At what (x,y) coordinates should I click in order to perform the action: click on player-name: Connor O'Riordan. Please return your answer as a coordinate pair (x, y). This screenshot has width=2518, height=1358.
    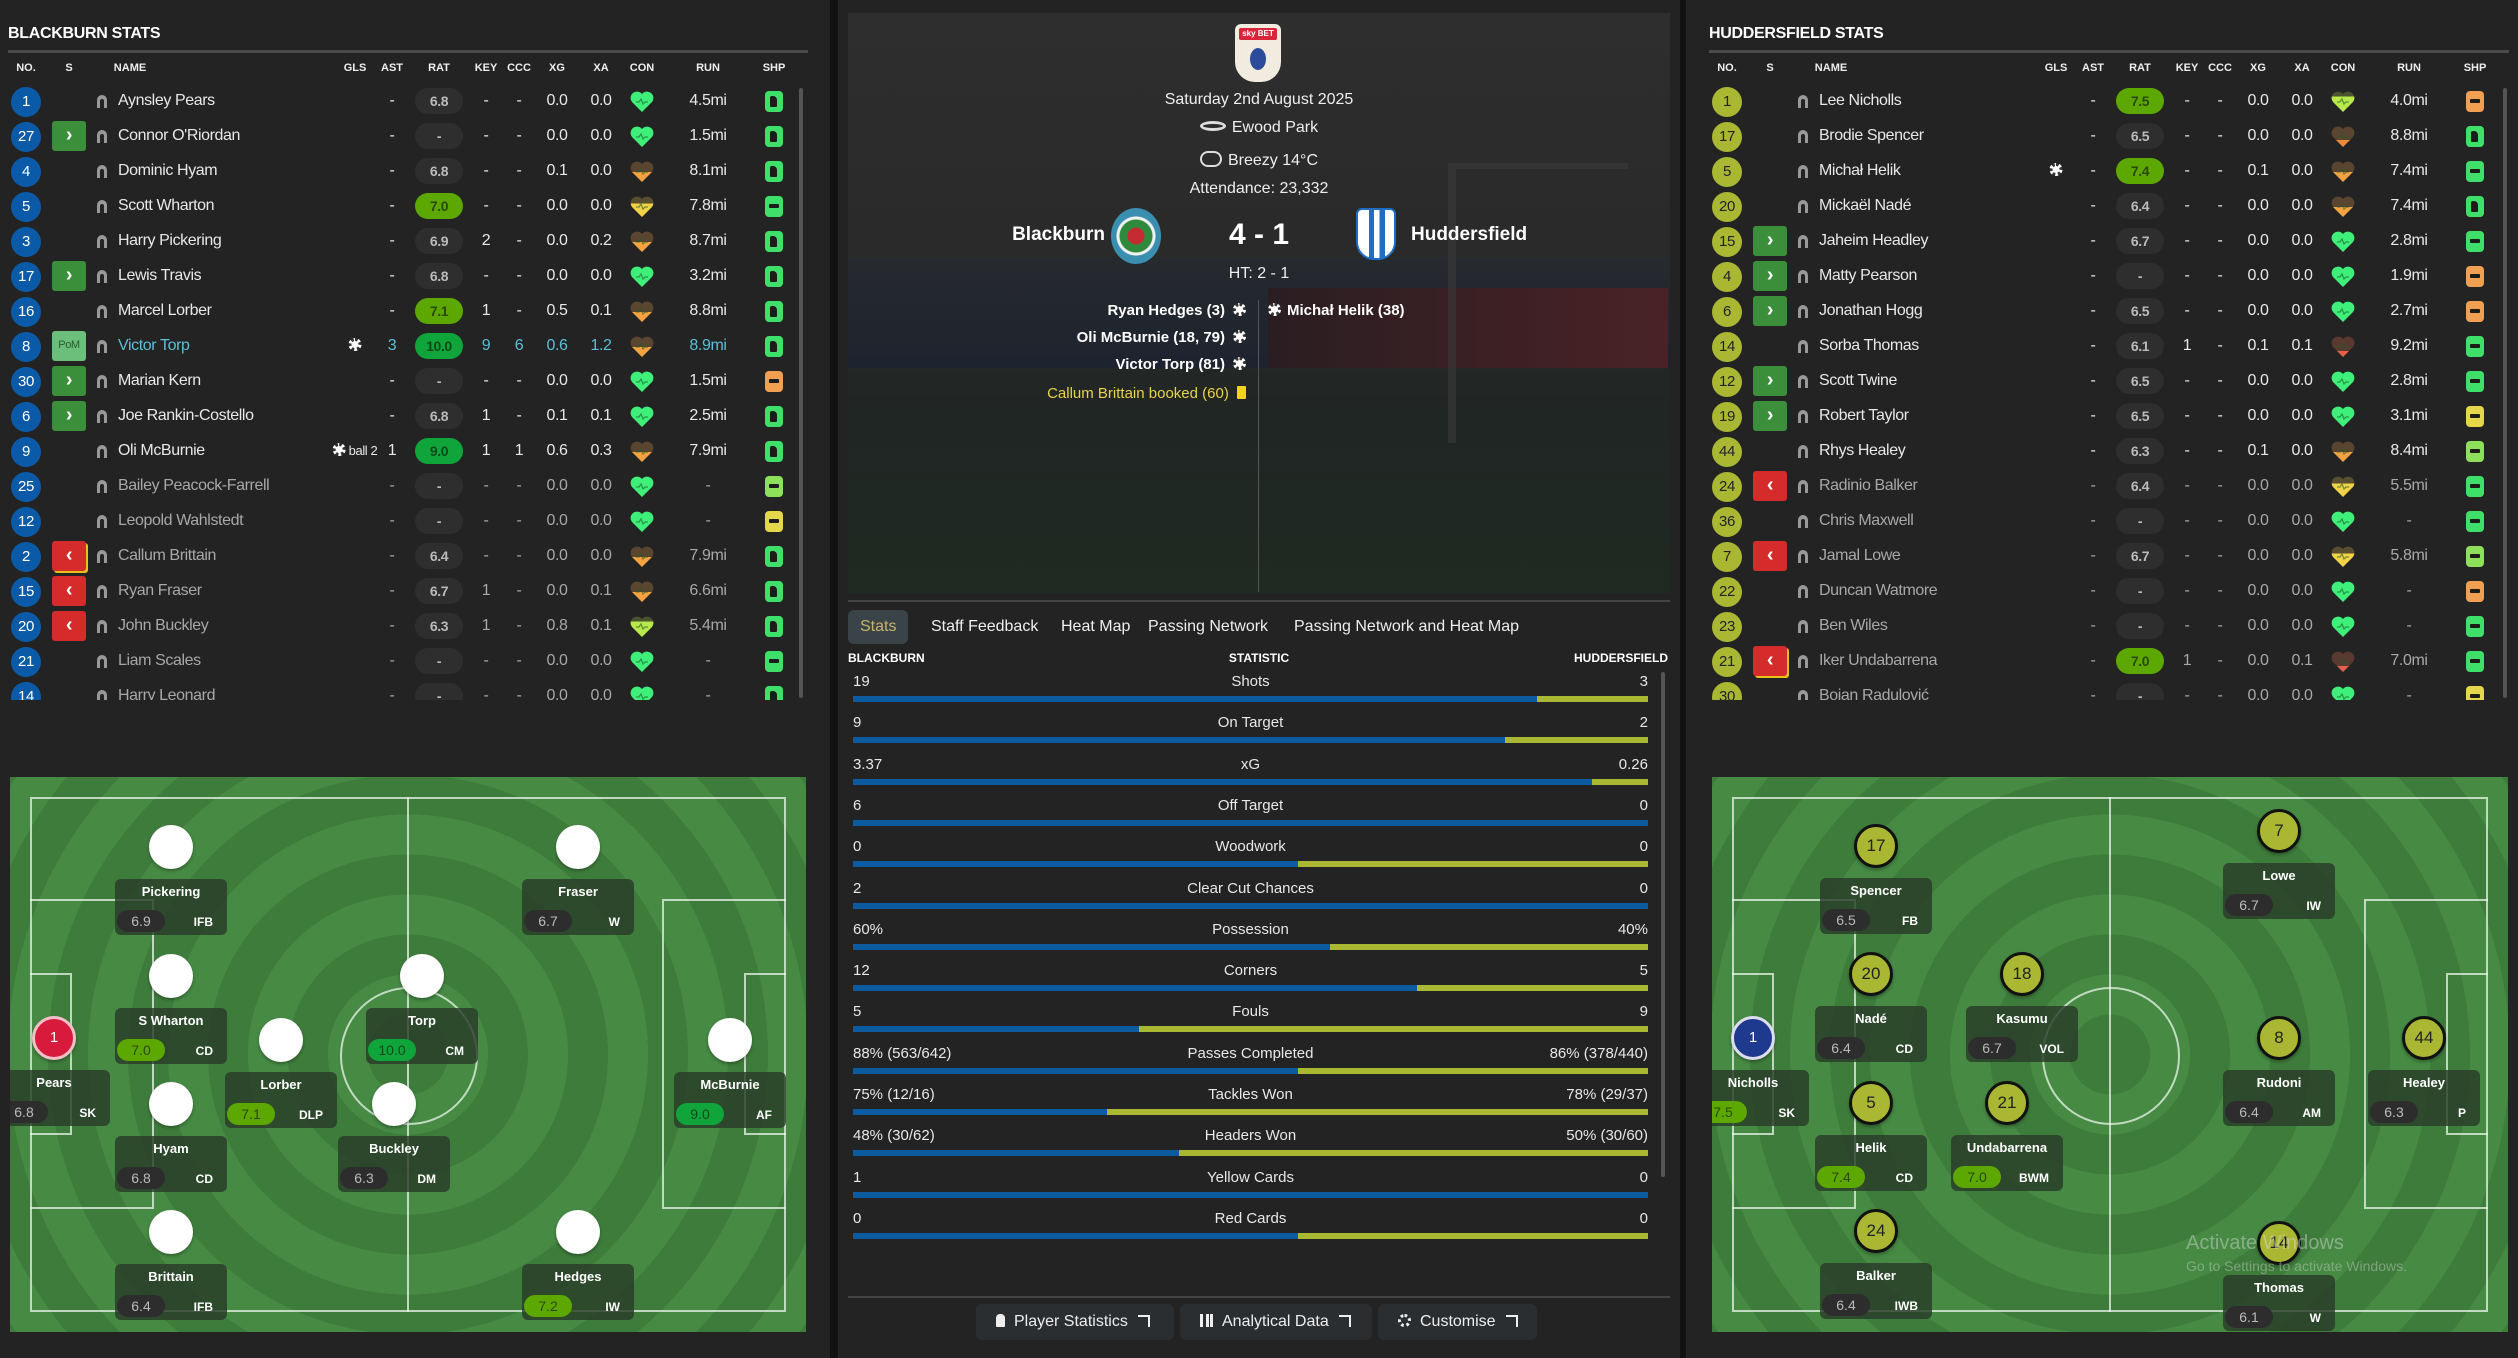
    Looking at the image, I should click on (179, 135).